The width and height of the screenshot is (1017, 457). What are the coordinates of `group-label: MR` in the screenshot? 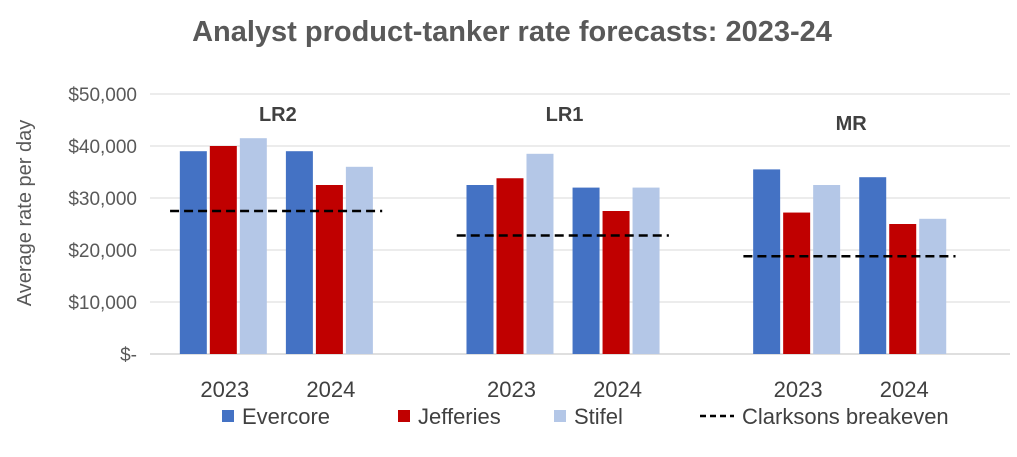 It's located at (852, 124).